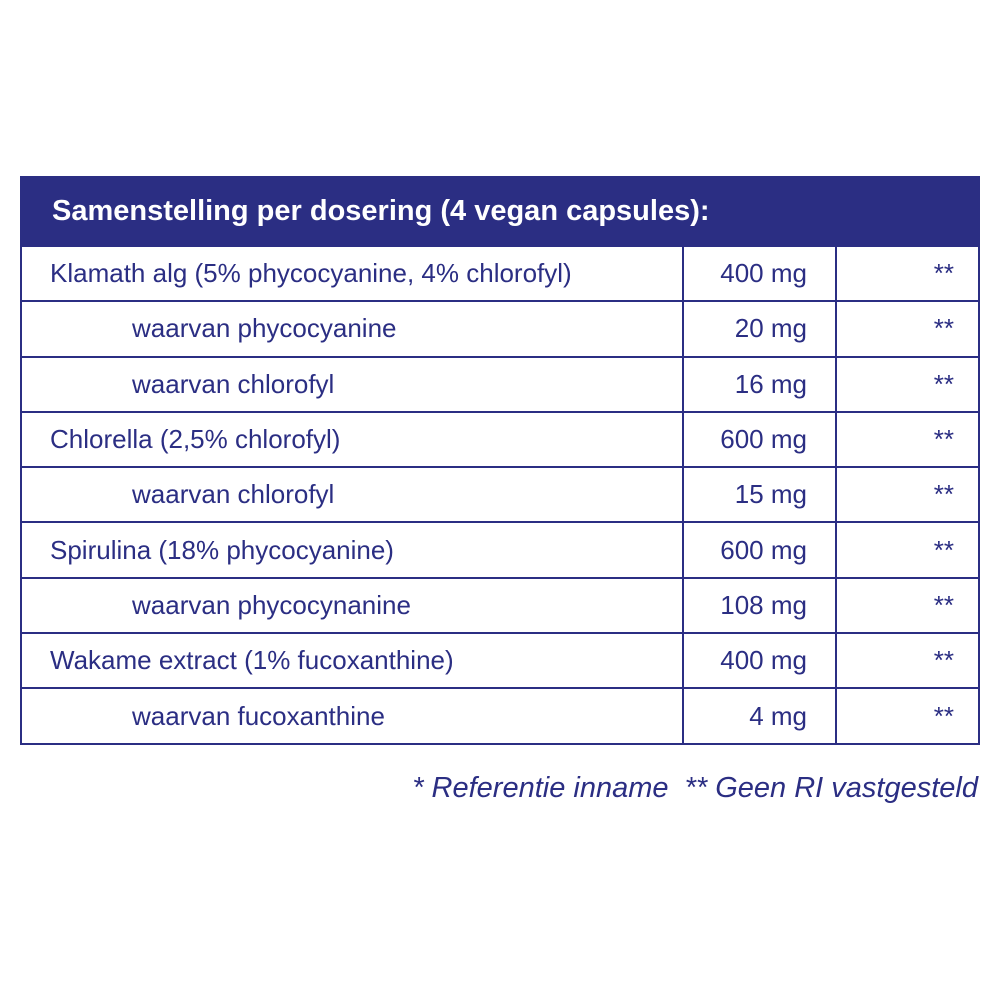 Image resolution: width=1000 pixels, height=1000 pixels. I want to click on ingredient-name: Chlorella (2,5% chlorofyl), so click(352, 439).